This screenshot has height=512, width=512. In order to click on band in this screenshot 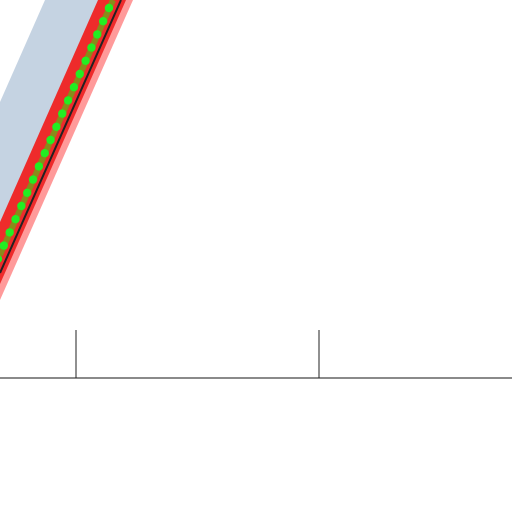, I will do `click(63, 142)`.